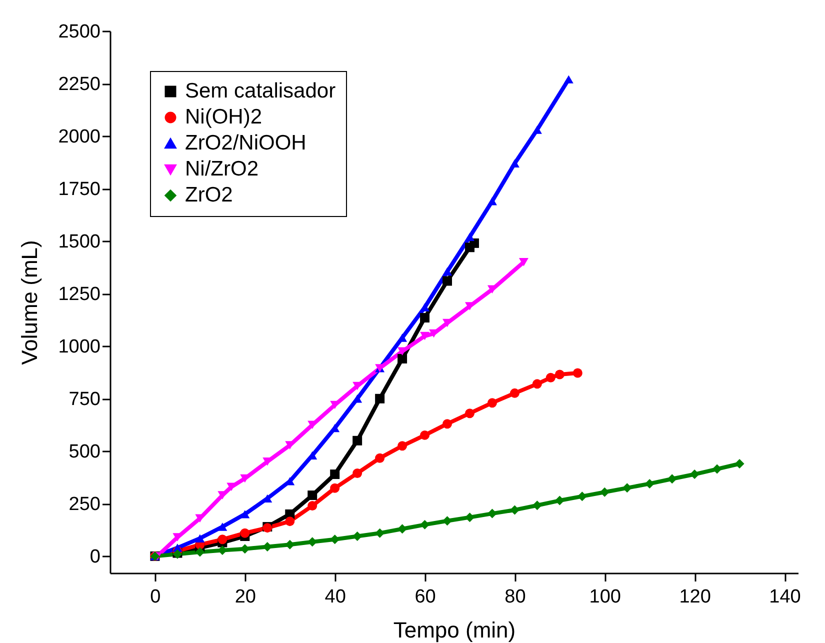 Image resolution: width=825 pixels, height=643 pixels. Describe the element at coordinates (335, 597) in the screenshot. I see `x-tick-label: 40` at that location.